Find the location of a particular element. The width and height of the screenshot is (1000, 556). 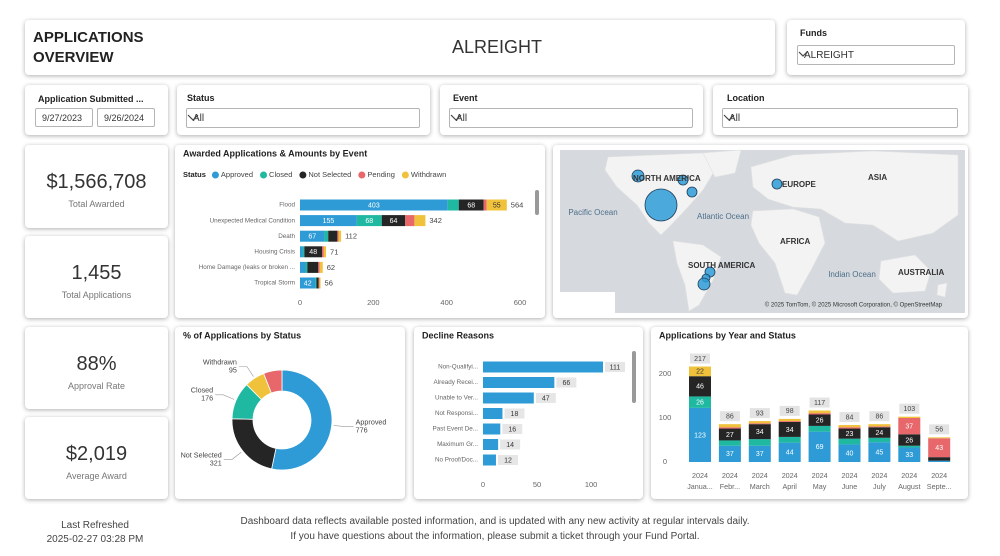

data-label: 23 is located at coordinates (850, 434).